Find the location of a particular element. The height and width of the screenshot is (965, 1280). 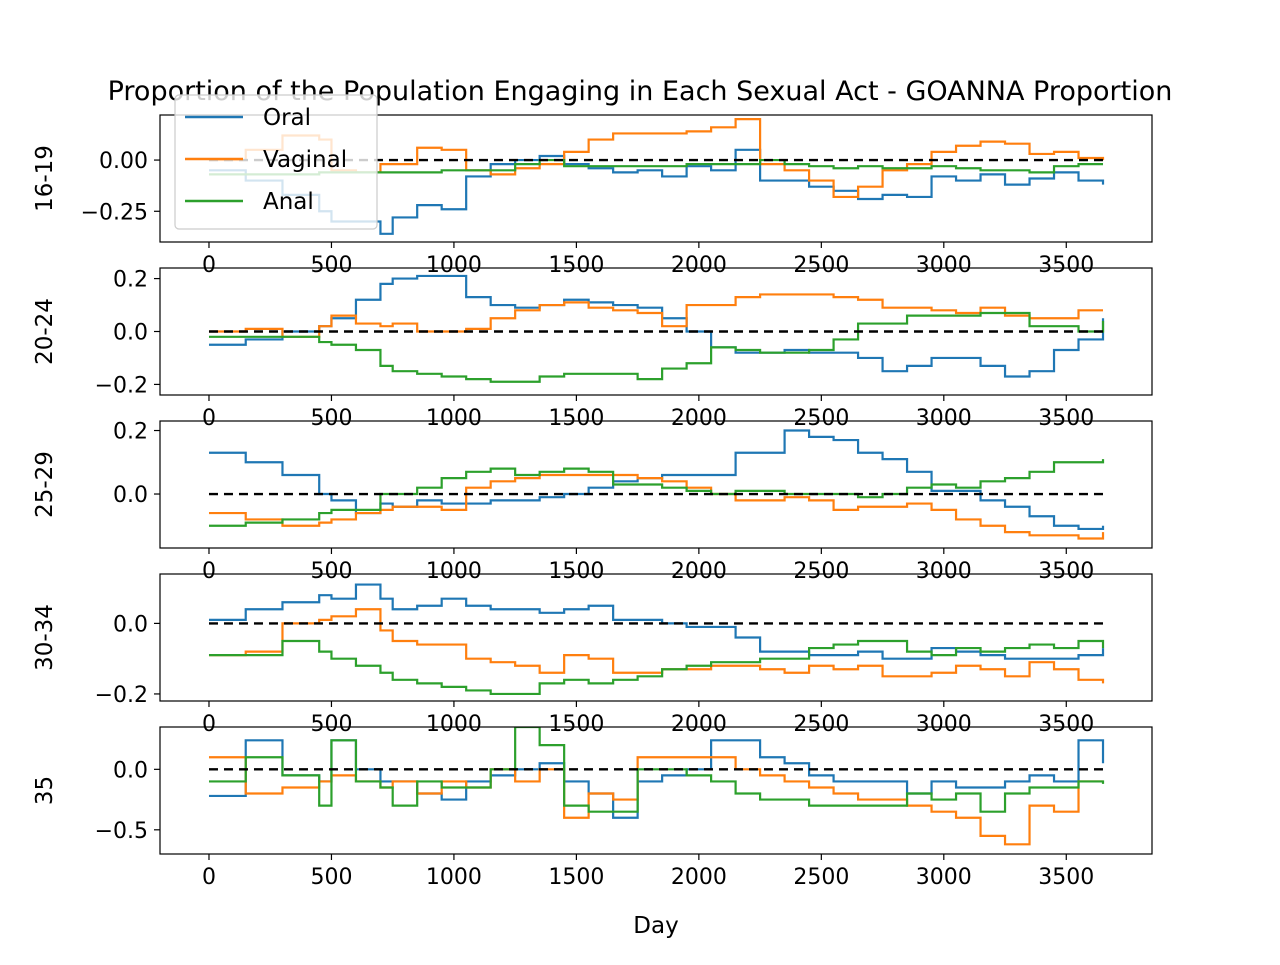

legend-label-oral: Oral is located at coordinates (287, 118).